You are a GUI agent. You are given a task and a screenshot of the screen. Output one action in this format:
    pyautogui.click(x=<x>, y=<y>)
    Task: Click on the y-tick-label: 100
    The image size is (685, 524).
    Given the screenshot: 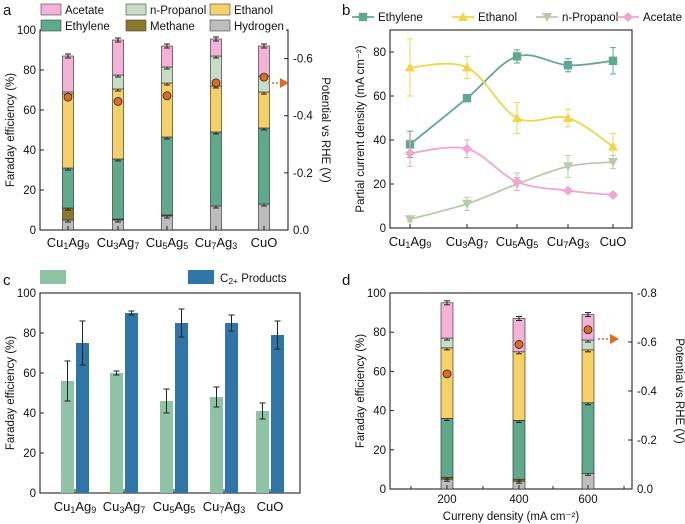 What is the action you would take?
    pyautogui.click(x=26, y=31)
    